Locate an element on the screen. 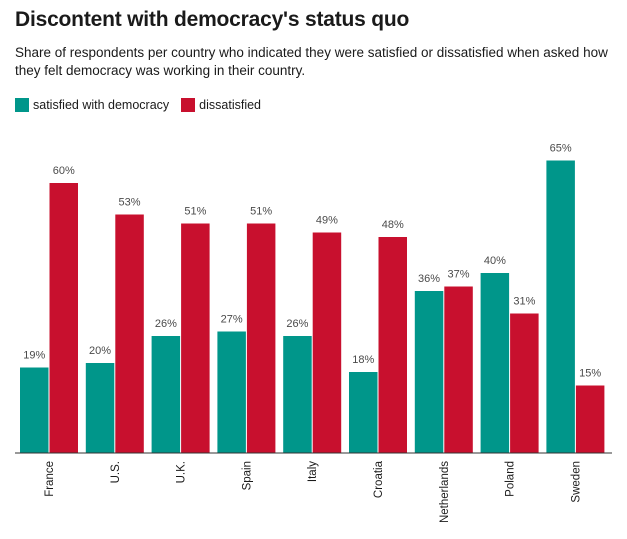 The width and height of the screenshot is (627, 539). category-label: Poland is located at coordinates (511, 479).